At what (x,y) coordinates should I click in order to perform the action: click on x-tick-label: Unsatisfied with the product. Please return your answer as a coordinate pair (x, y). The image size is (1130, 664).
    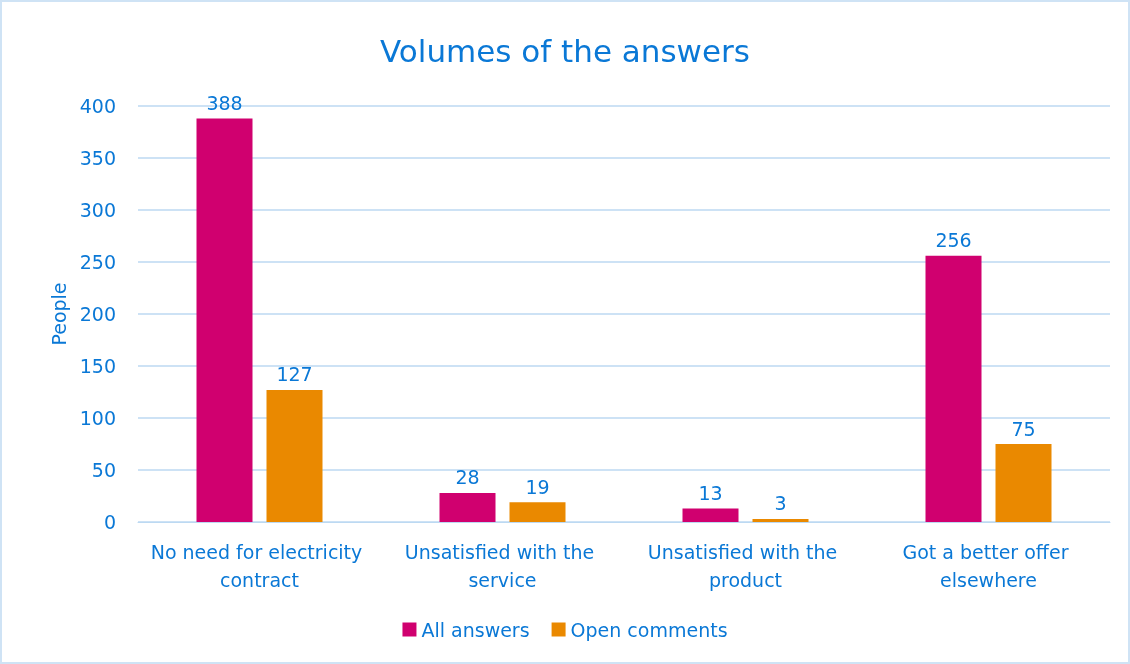
    Looking at the image, I should click on (745, 566).